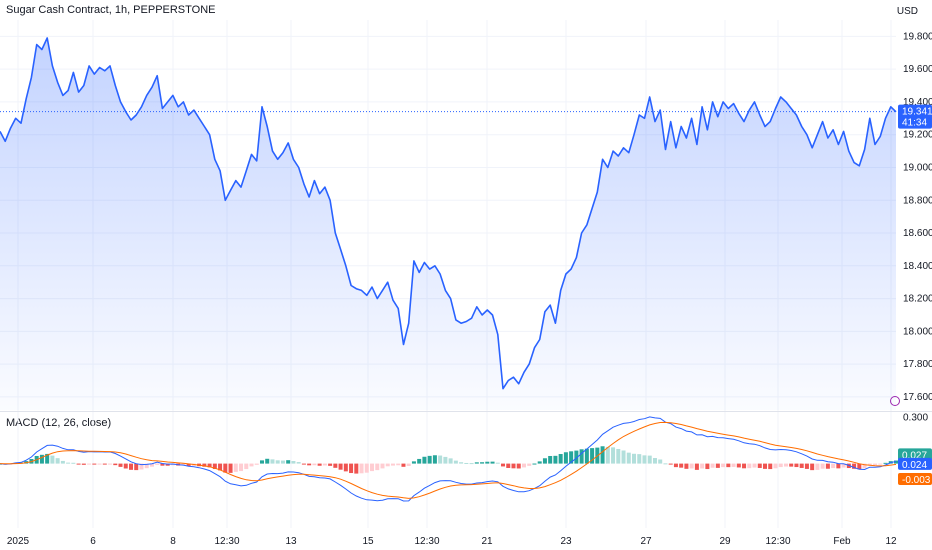 The image size is (932, 550). Describe the element at coordinates (895, 401) in the screenshot. I see `alert-marker-icon` at that location.